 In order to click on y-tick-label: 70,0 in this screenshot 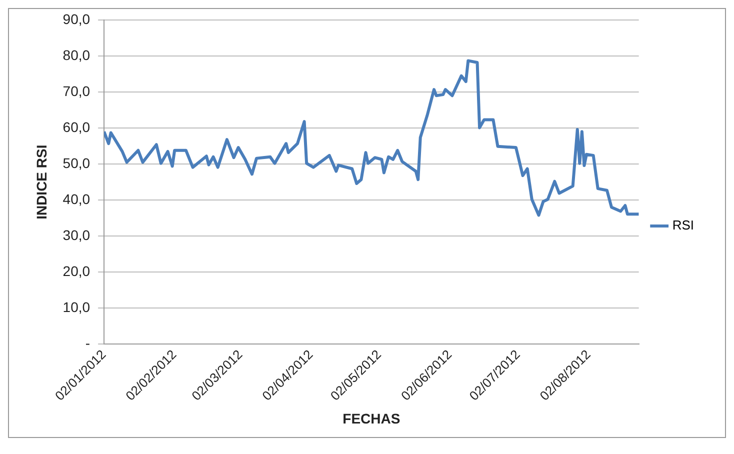, I will do `click(76, 90)`.